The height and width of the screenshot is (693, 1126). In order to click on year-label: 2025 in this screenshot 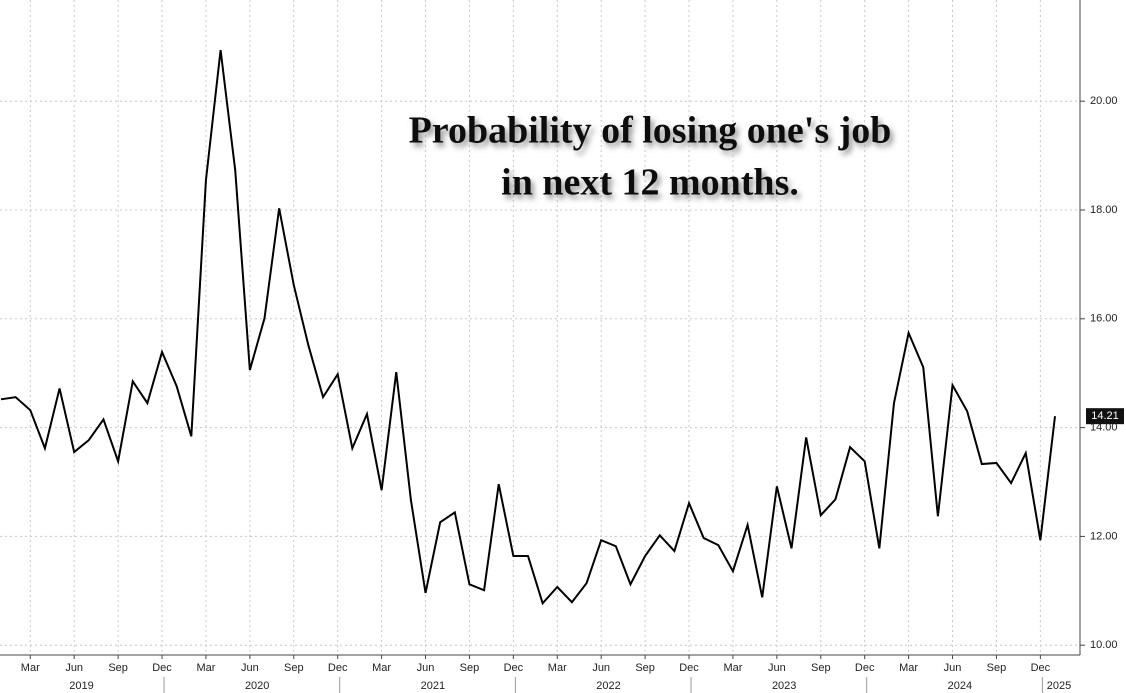, I will do `click(1059, 686)`.